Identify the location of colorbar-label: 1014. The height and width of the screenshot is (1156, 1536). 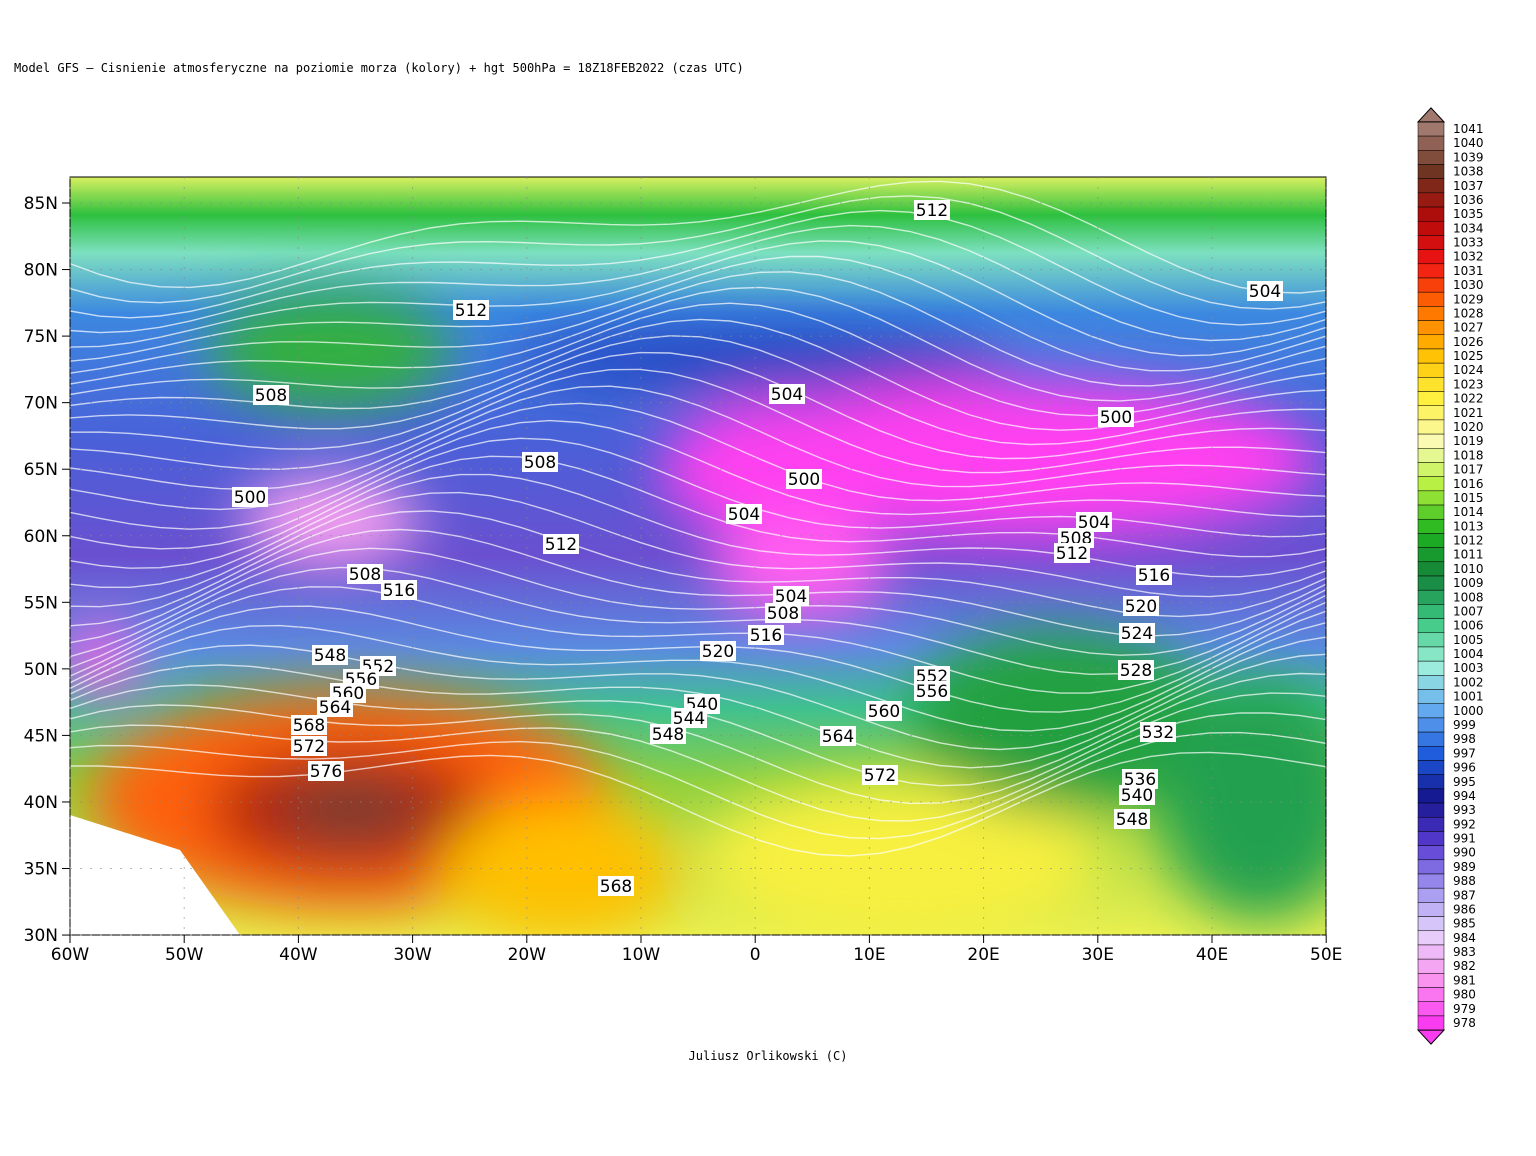
(1468, 512).